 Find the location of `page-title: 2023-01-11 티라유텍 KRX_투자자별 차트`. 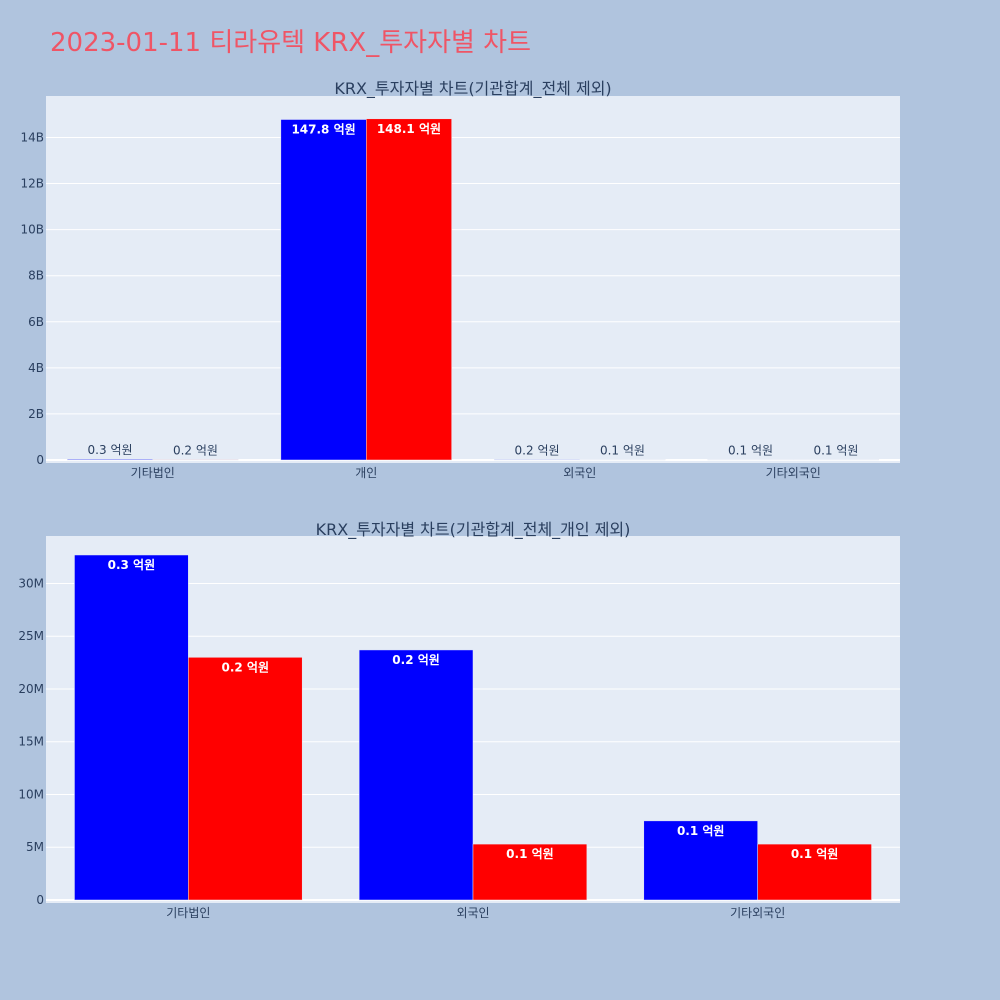

page-title: 2023-01-11 티라유텍 KRX_투자자별 차트 is located at coordinates (291, 43).